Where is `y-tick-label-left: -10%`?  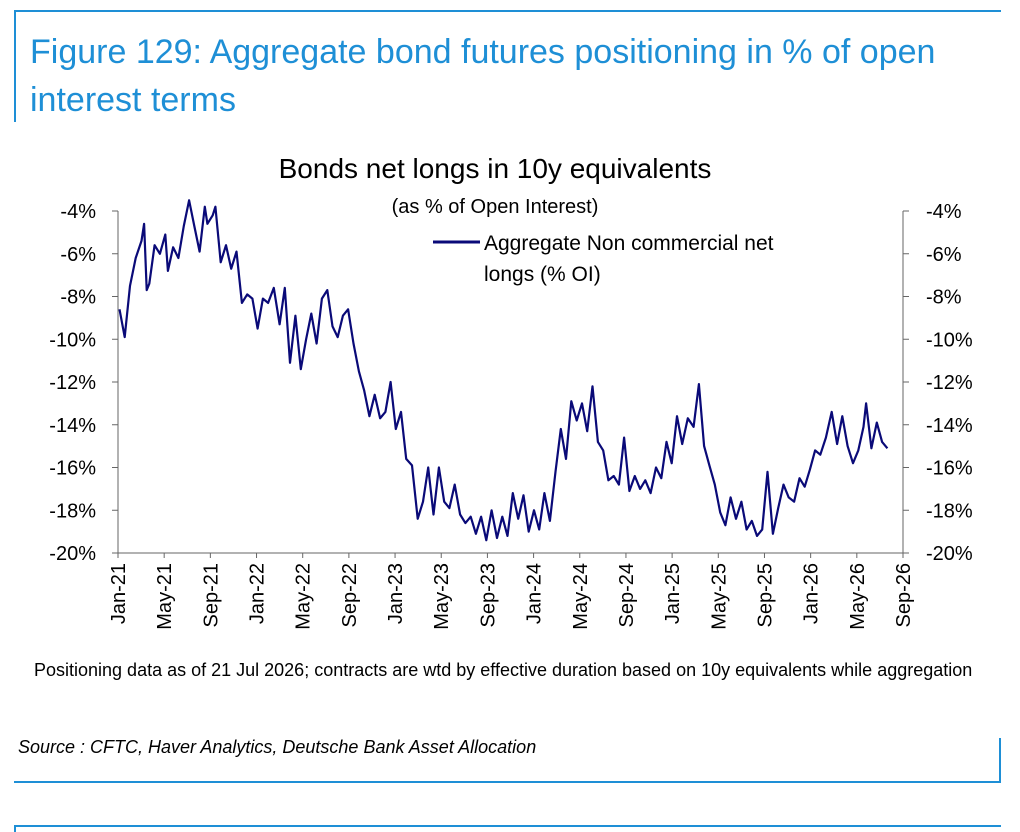 y-tick-label-left: -10% is located at coordinates (72, 340).